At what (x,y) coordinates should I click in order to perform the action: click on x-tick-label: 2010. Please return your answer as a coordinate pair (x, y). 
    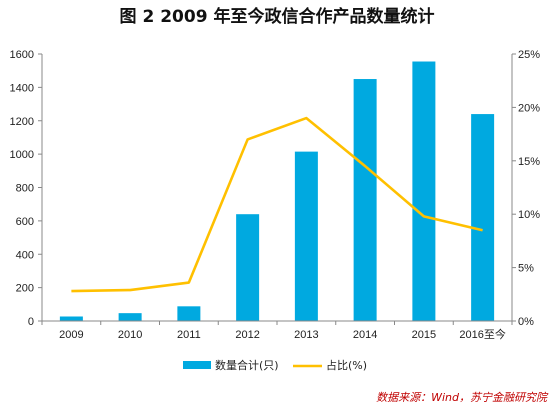
    Looking at the image, I should click on (130, 335).